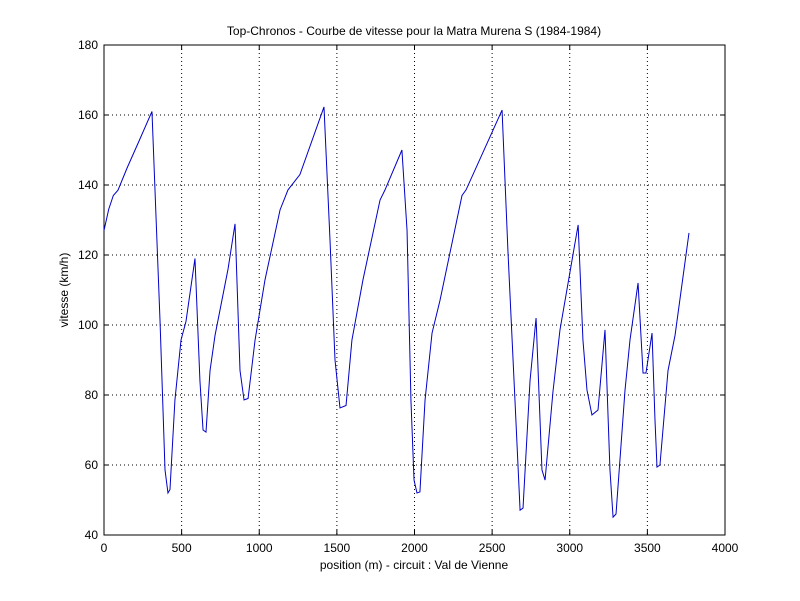 This screenshot has width=800, height=601. Describe the element at coordinates (88, 255) in the screenshot. I see `y-tick-label: 120` at that location.